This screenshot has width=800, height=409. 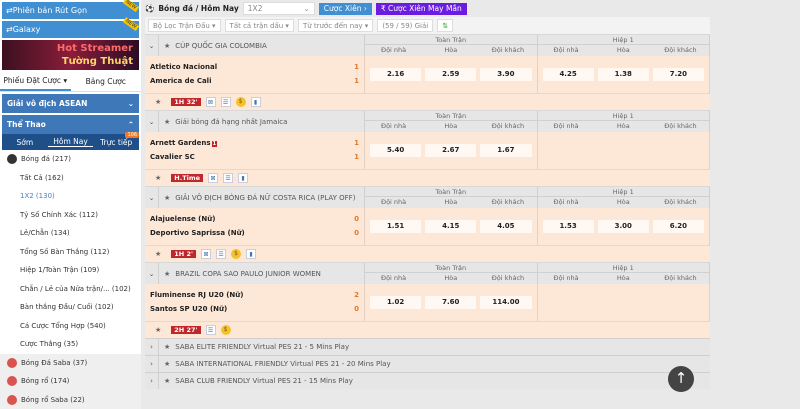 What do you see at coordinates (345, 9) in the screenshot?
I see `parlay-button: Cược Xiên ›` at bounding box center [345, 9].